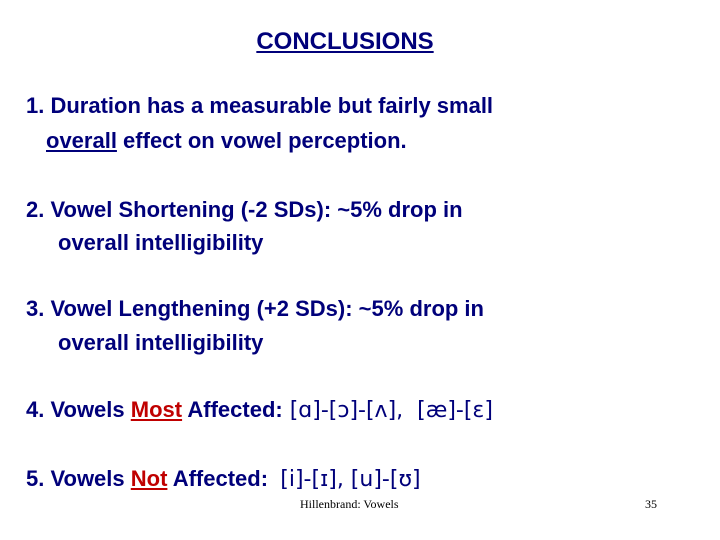 Image resolution: width=720 pixels, height=540 pixels. What do you see at coordinates (345, 41) in the screenshot?
I see `slide-title: CONCLUSIONS` at bounding box center [345, 41].